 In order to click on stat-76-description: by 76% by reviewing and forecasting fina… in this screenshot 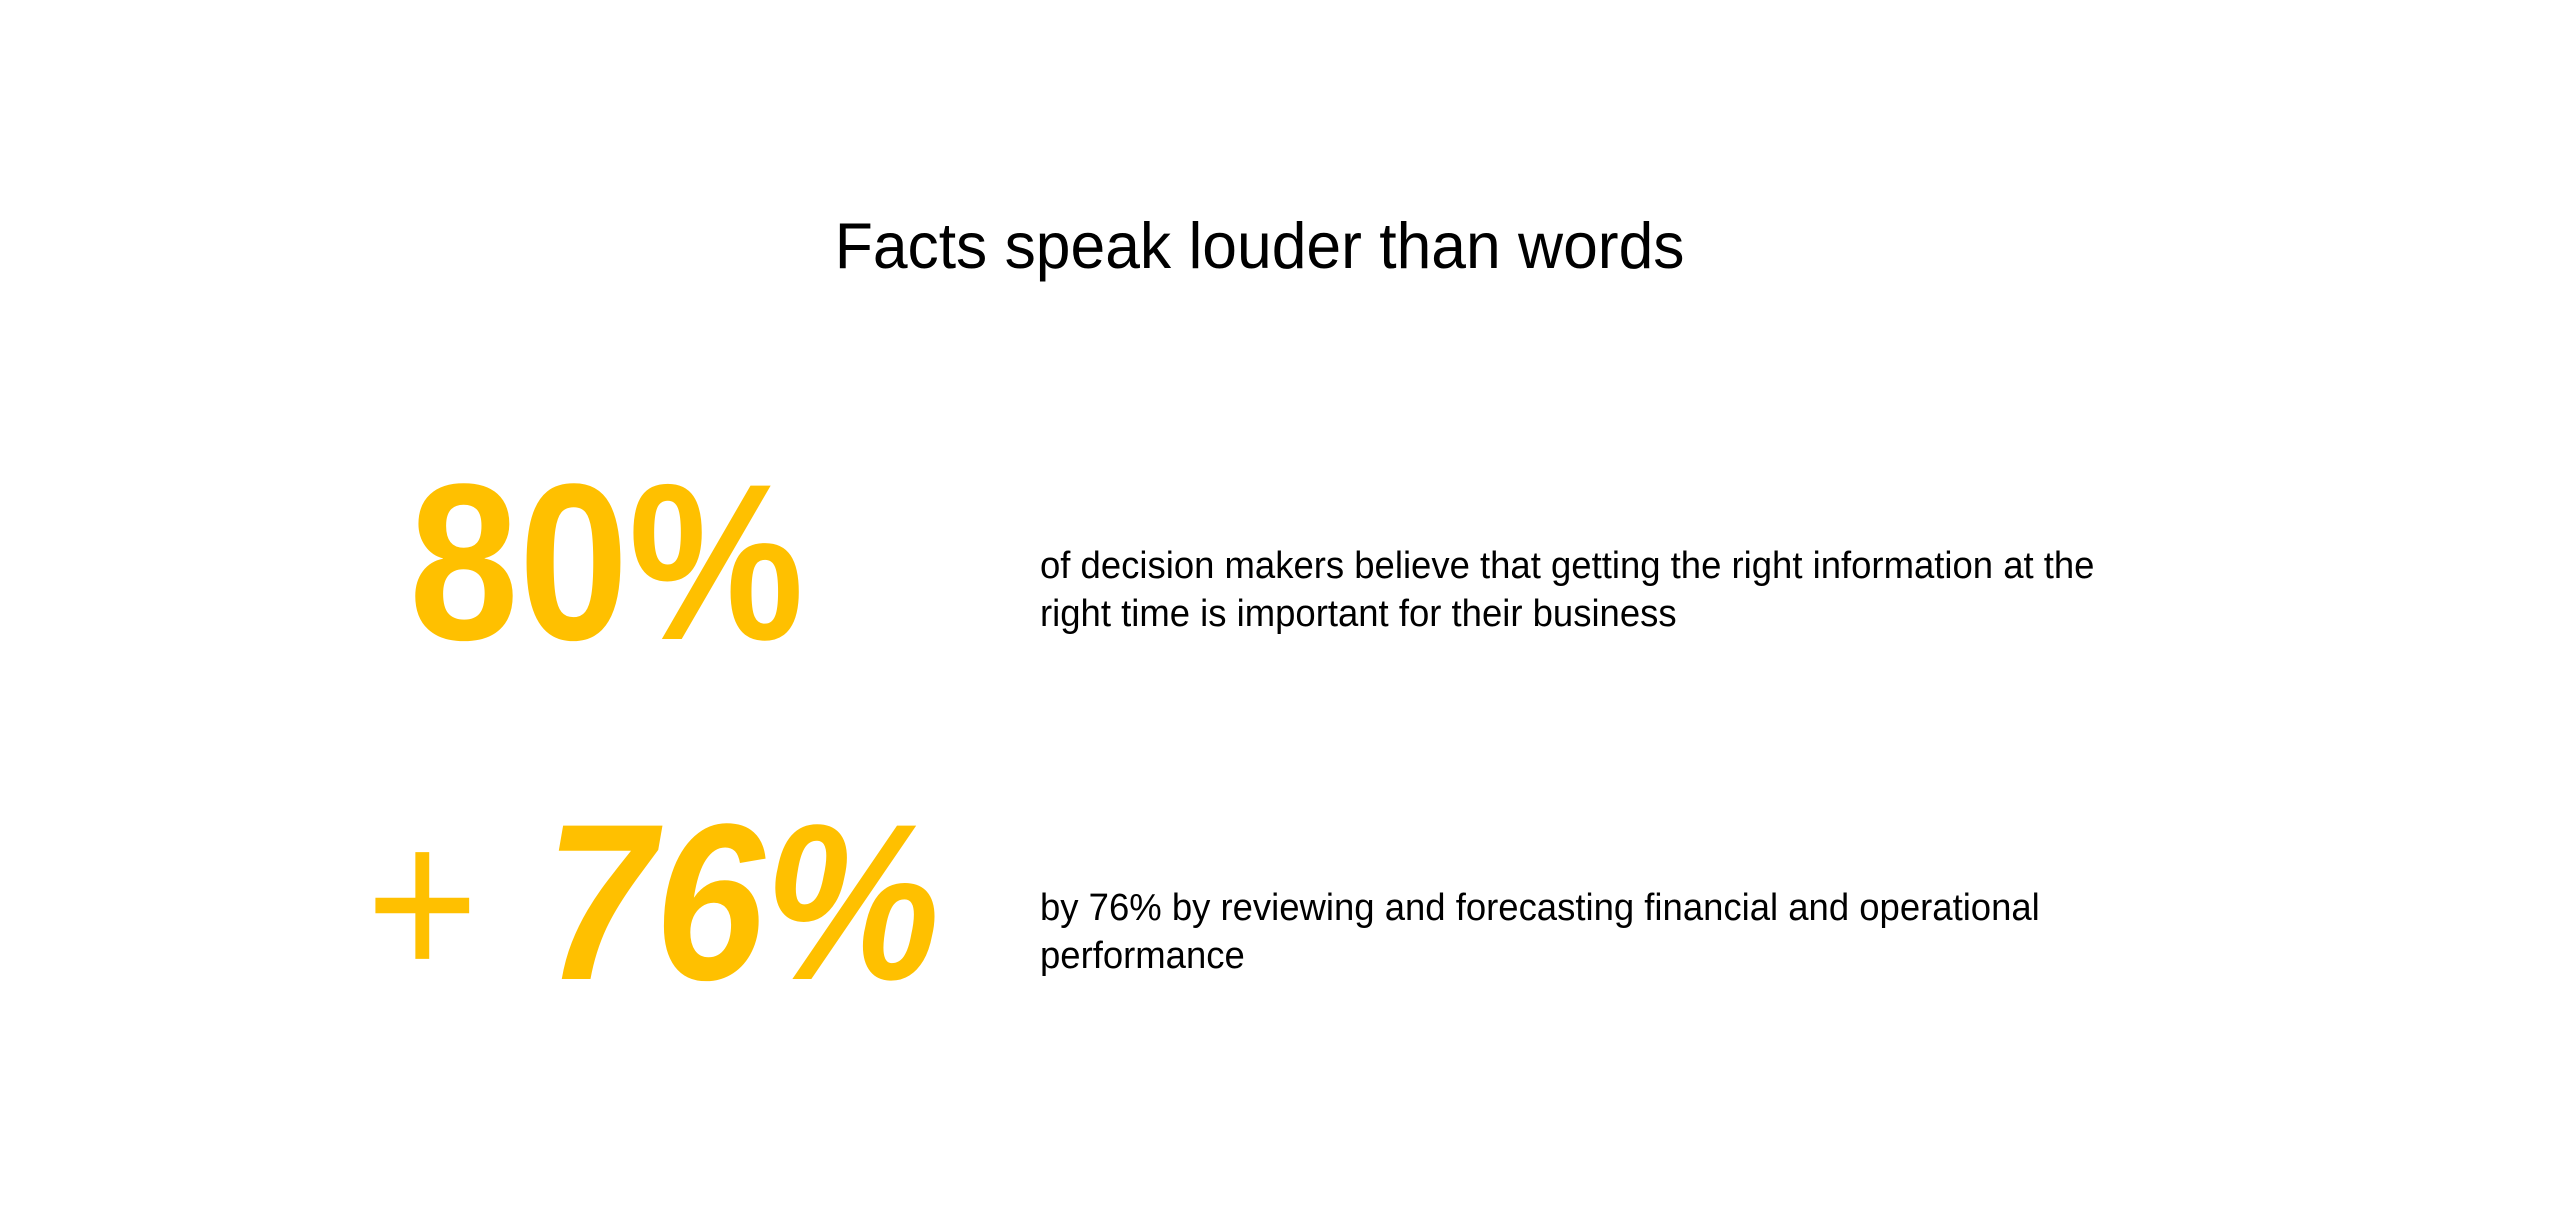, I will do `click(1540, 932)`.